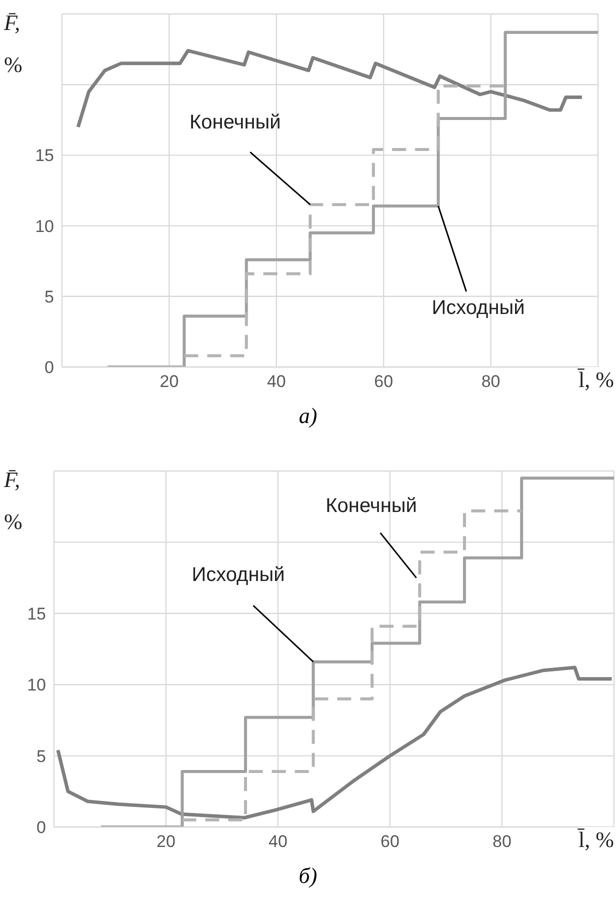  I want to click on text: б), so click(308, 876).